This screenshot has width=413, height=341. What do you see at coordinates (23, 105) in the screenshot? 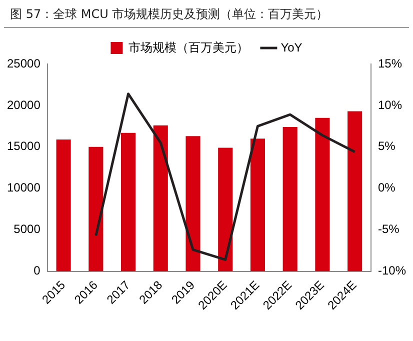
I see `y-tick-label: 20000` at bounding box center [23, 105].